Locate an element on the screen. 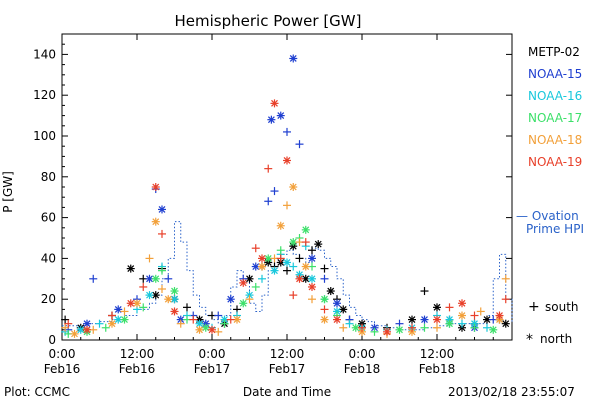 This screenshot has width=600, height=400. legend-entry: NOAA-19 is located at coordinates (555, 162).